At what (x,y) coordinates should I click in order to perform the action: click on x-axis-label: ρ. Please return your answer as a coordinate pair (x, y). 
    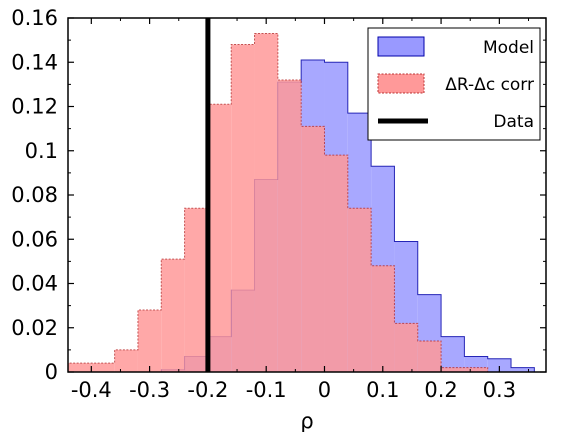
    Looking at the image, I should click on (306, 420).